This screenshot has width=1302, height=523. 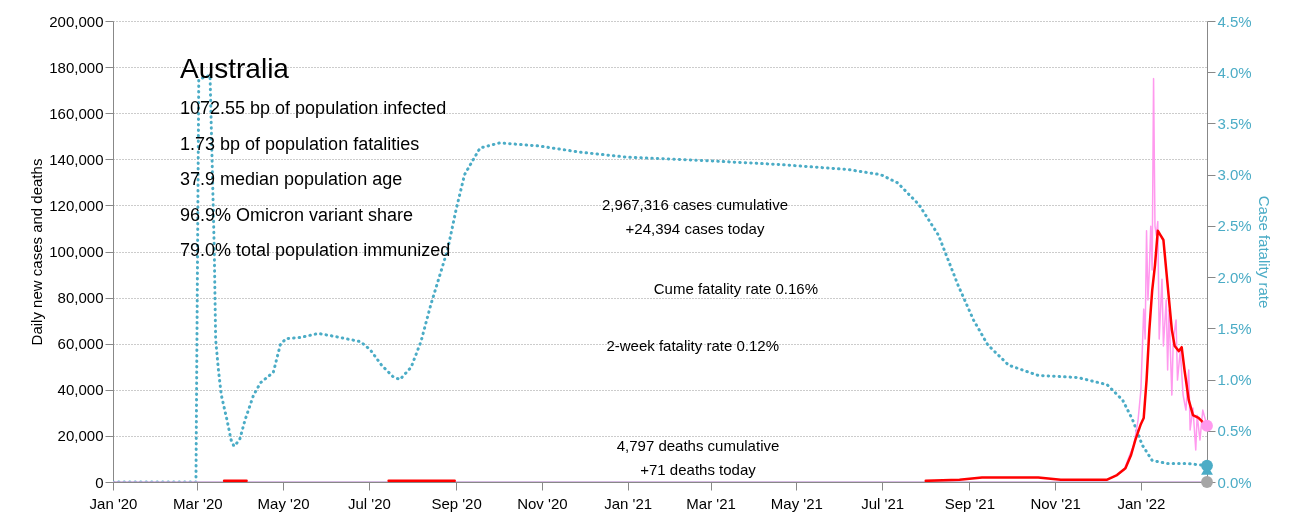 What do you see at coordinates (76, 113) in the screenshot?
I see `y-tick-label: 160,000` at bounding box center [76, 113].